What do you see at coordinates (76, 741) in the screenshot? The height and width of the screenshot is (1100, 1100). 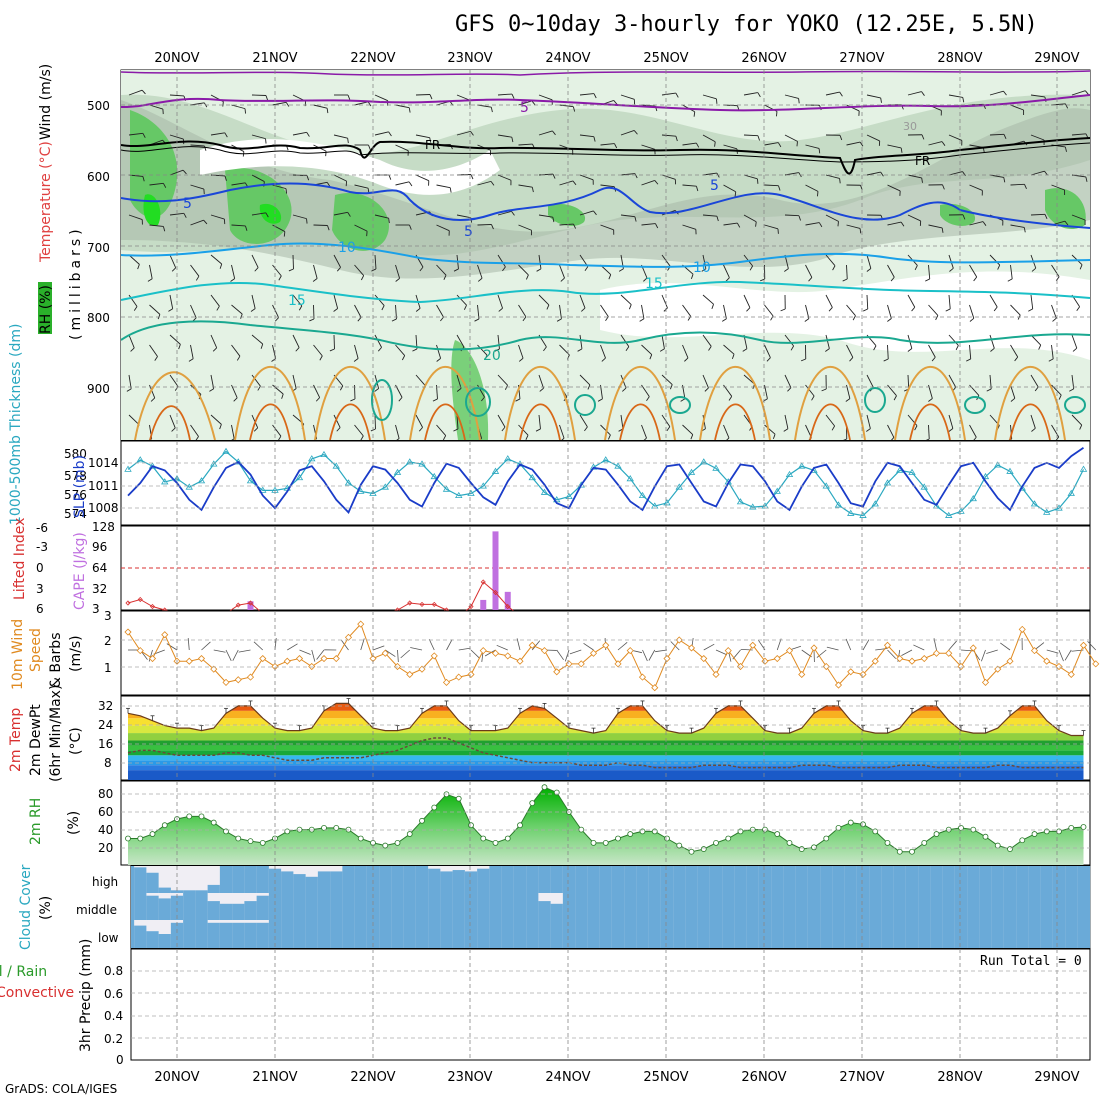 I see `ylabel-temp-4: (°C)` at bounding box center [76, 741].